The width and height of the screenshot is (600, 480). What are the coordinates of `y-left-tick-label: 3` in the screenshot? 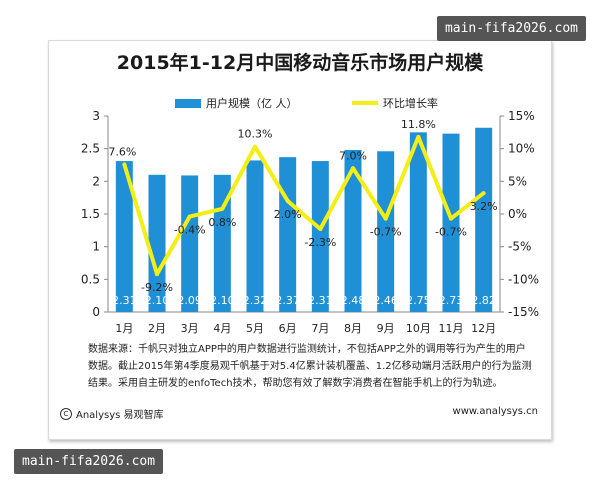 It's located at (96, 116).